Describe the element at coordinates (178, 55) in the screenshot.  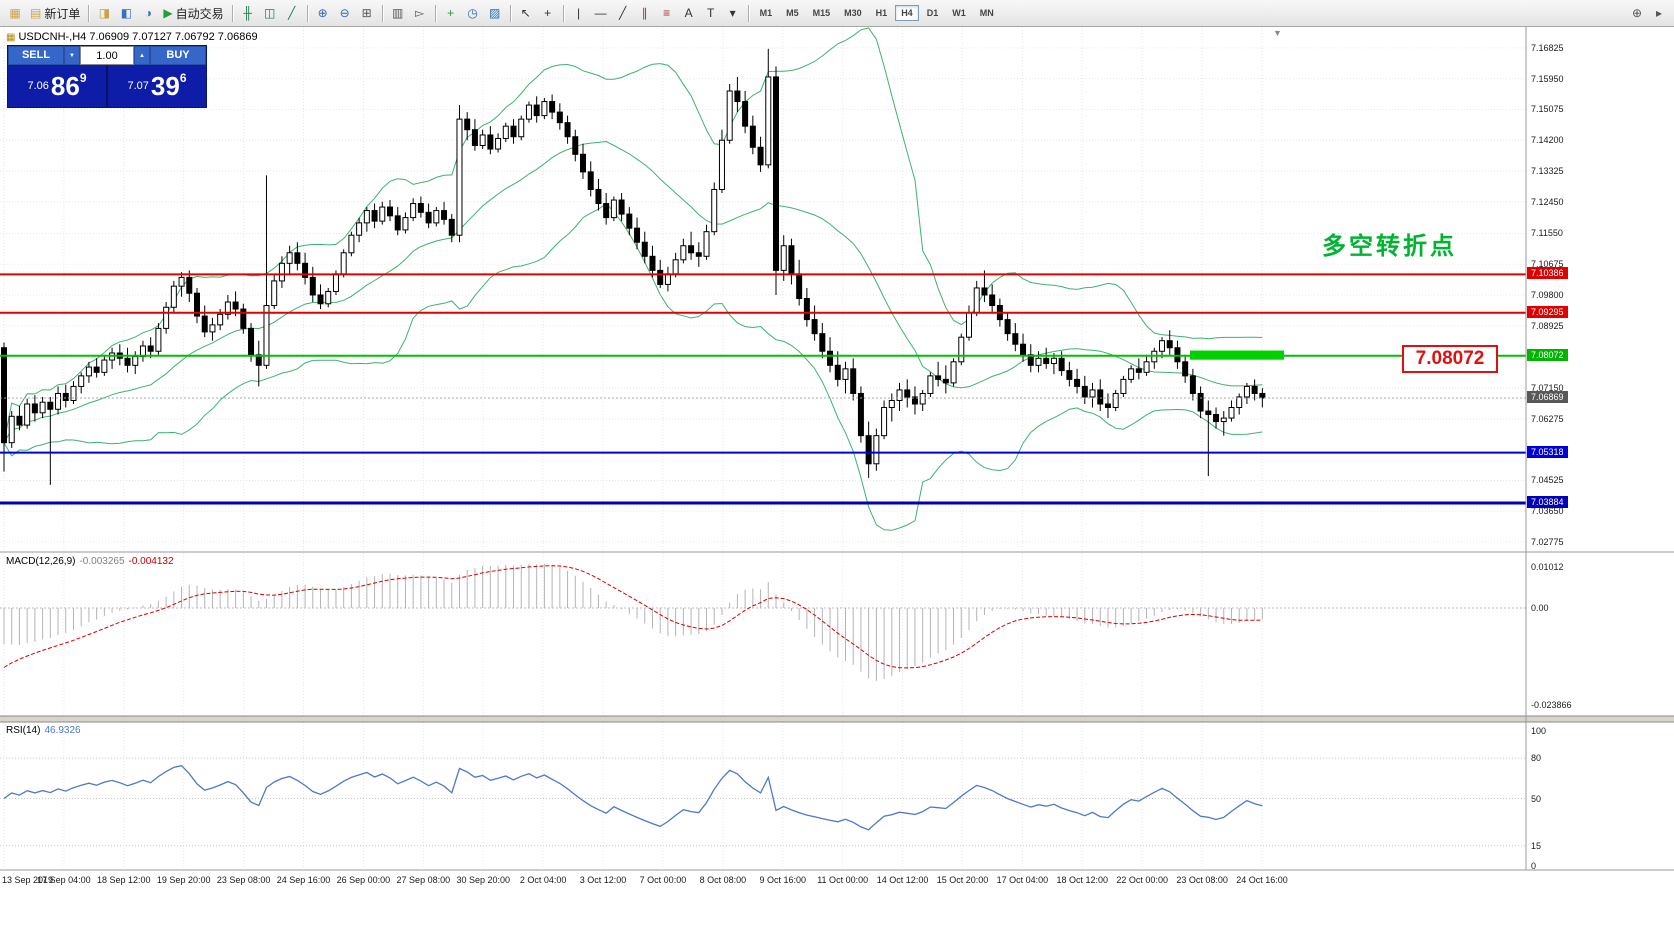
I see `buy-button: BUY` at that location.